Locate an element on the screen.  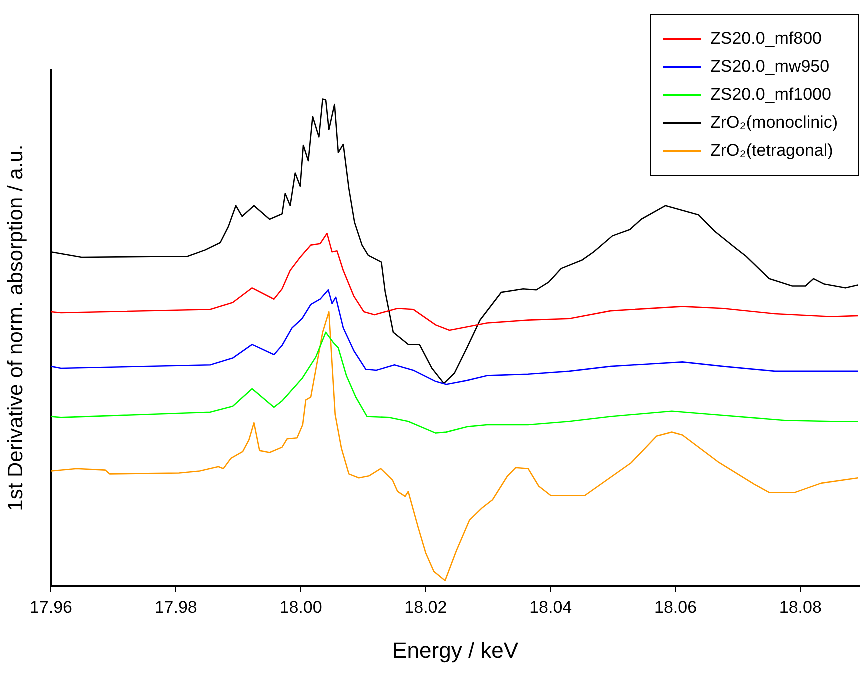
x-tick-label: 18.00 is located at coordinates (301, 608).